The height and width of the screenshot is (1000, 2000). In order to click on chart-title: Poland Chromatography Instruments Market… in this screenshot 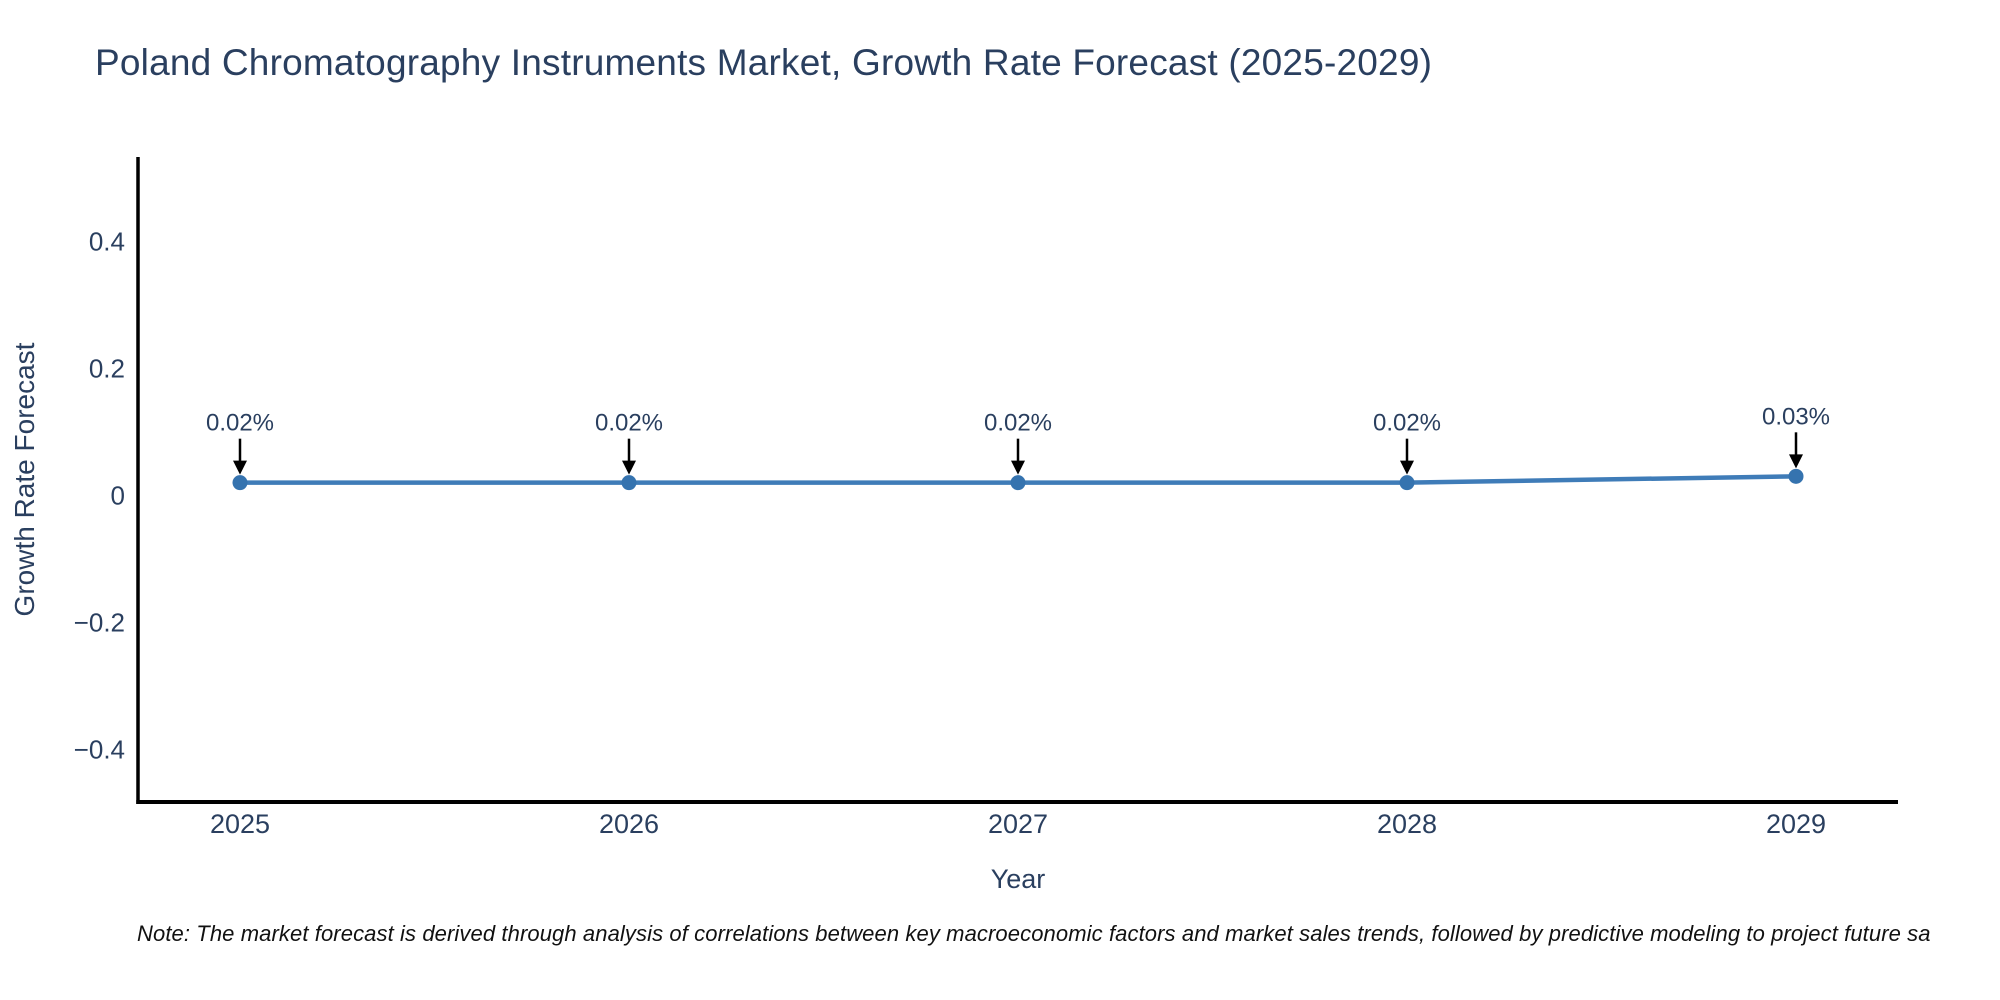, I will do `click(764, 62)`.